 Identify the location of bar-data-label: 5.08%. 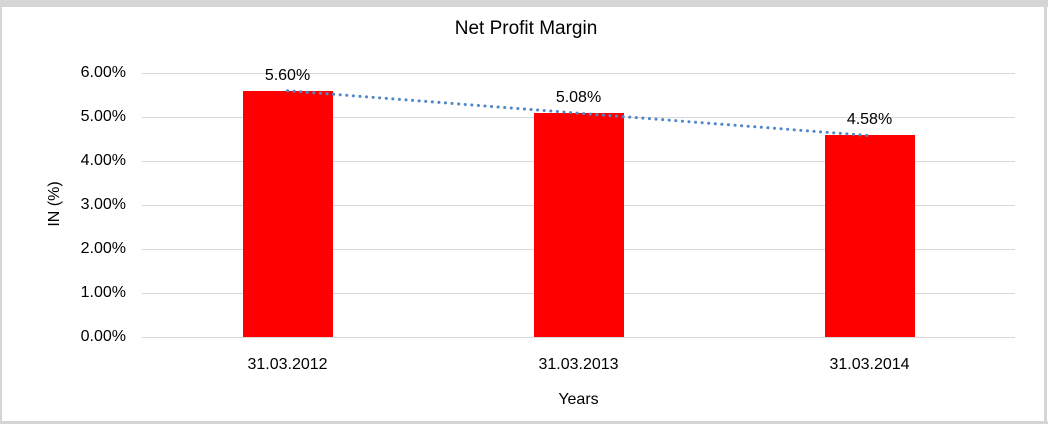
(578, 98).